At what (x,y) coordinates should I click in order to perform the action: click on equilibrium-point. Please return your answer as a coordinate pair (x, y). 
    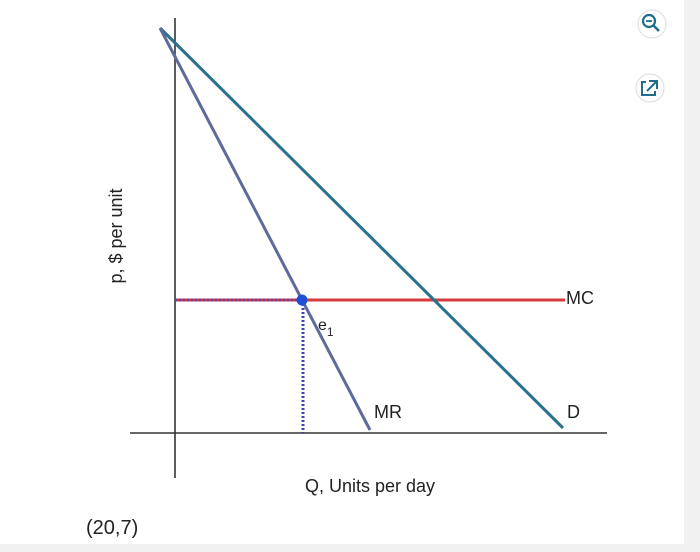
    Looking at the image, I should click on (302, 300).